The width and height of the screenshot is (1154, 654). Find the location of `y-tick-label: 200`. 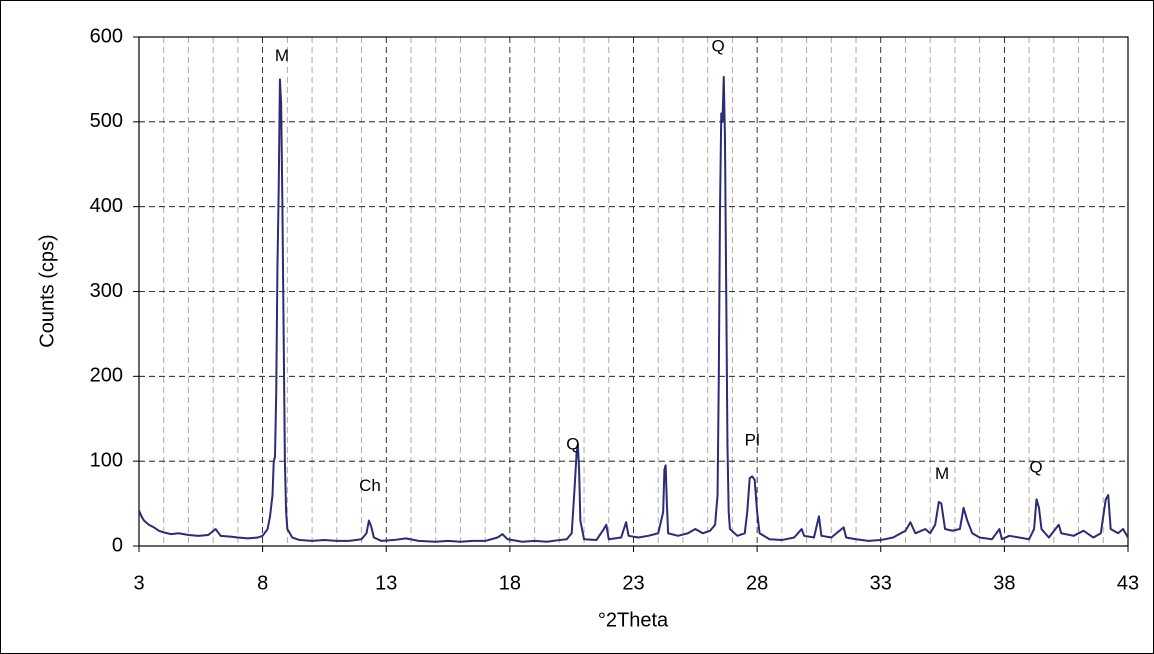

y-tick-label: 200 is located at coordinates (106, 376).